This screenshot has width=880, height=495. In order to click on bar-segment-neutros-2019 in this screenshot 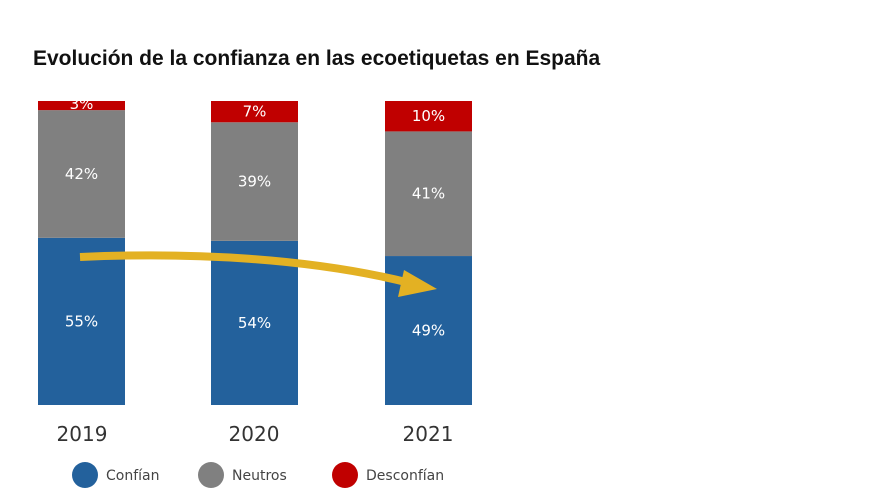, I will do `click(81, 174)`.